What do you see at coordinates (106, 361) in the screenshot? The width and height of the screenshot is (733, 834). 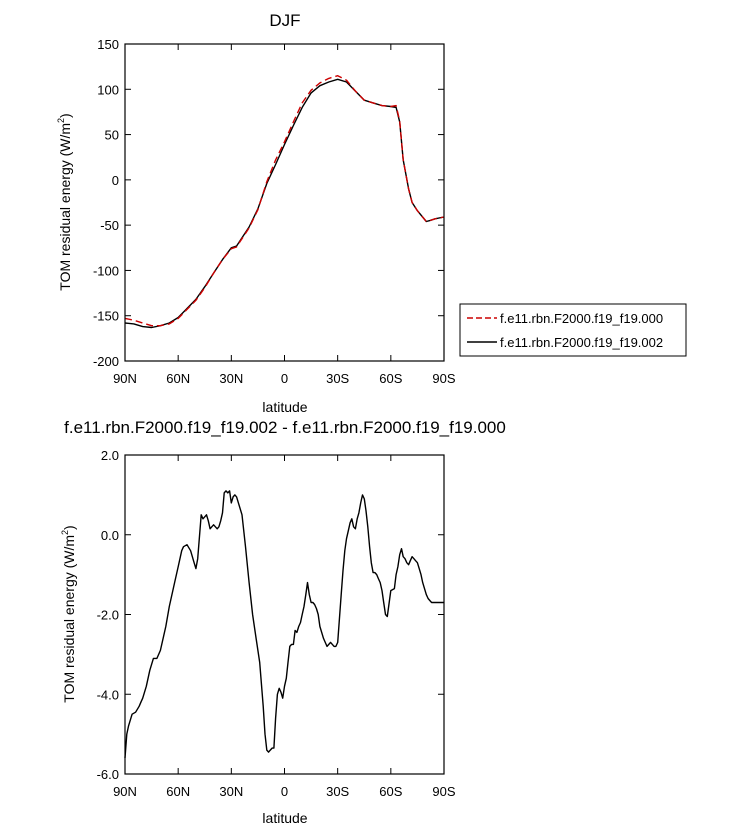 I see `top-y-tick-label: -200` at bounding box center [106, 361].